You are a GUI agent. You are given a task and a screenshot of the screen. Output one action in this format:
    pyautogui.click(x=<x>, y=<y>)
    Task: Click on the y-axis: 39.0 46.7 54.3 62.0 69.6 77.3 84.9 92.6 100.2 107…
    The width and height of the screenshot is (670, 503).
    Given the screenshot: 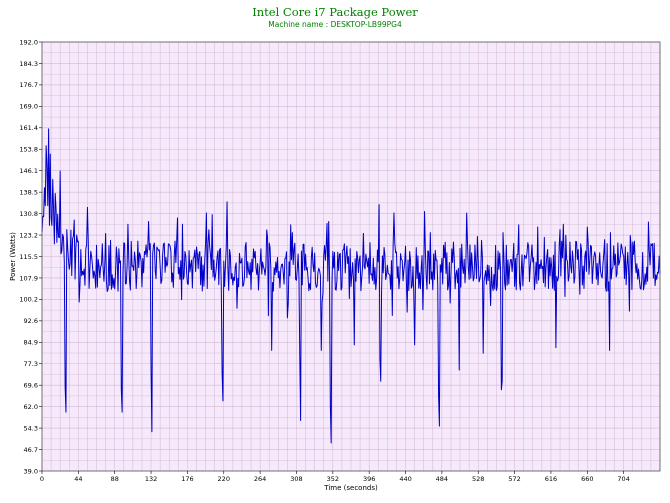 What is the action you would take?
    pyautogui.click(x=30, y=256)
    